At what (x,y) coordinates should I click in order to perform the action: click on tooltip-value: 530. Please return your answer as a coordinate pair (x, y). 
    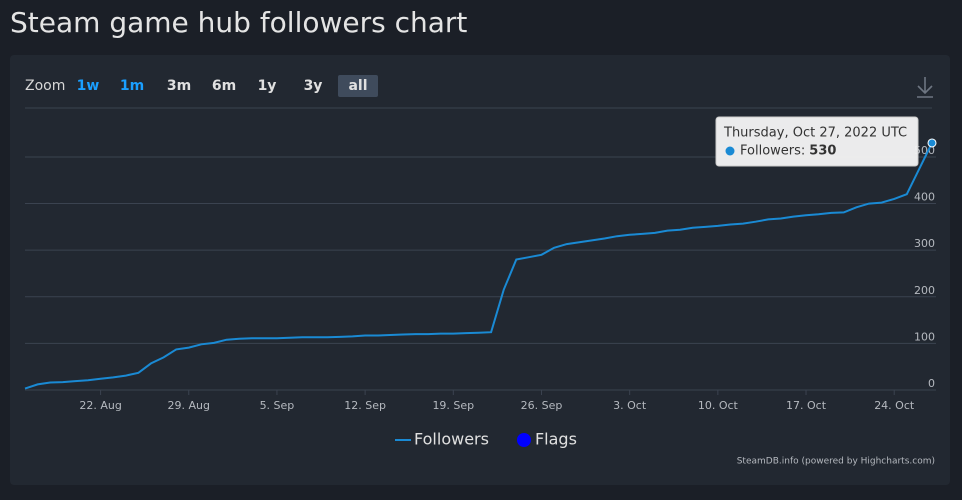
    Looking at the image, I should click on (822, 151).